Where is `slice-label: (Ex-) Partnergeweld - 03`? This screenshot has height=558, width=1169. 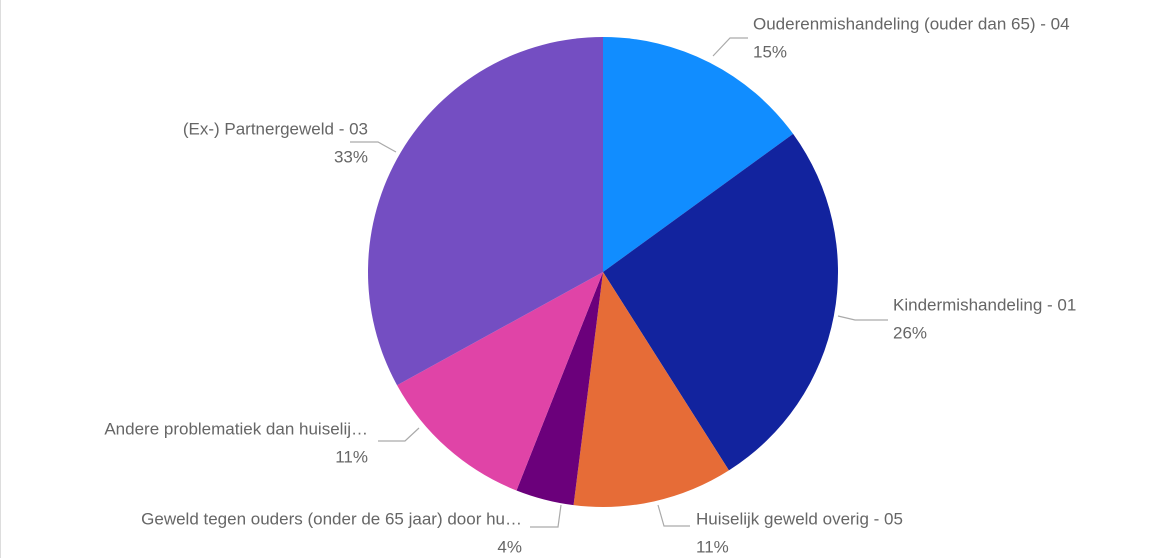
slice-label: (Ex-) Partnergeweld - 03 is located at coordinates (275, 128).